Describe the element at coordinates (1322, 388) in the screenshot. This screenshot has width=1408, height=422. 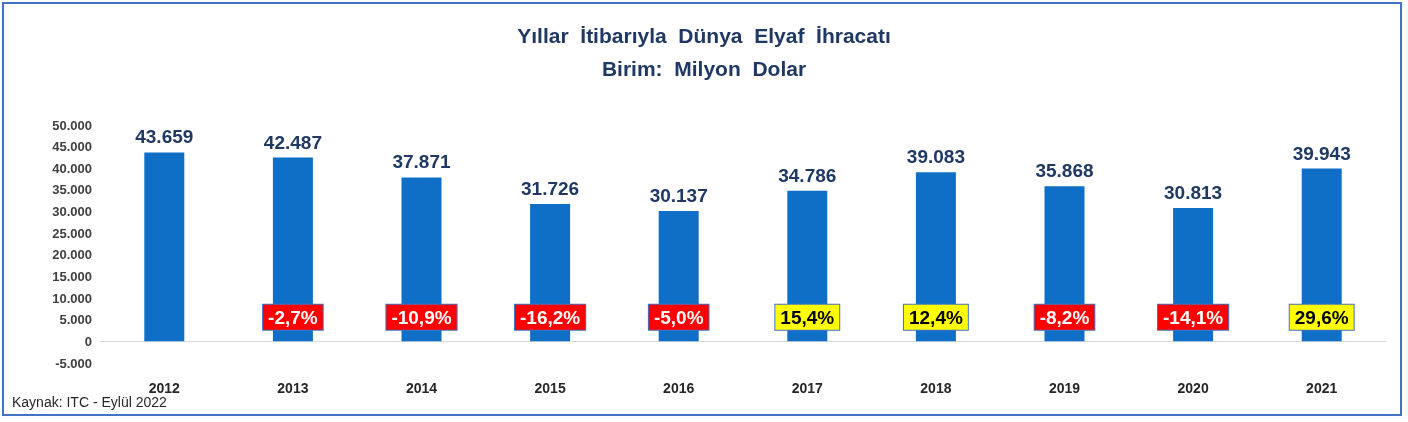
I see `x-tick-label: 2021` at that location.